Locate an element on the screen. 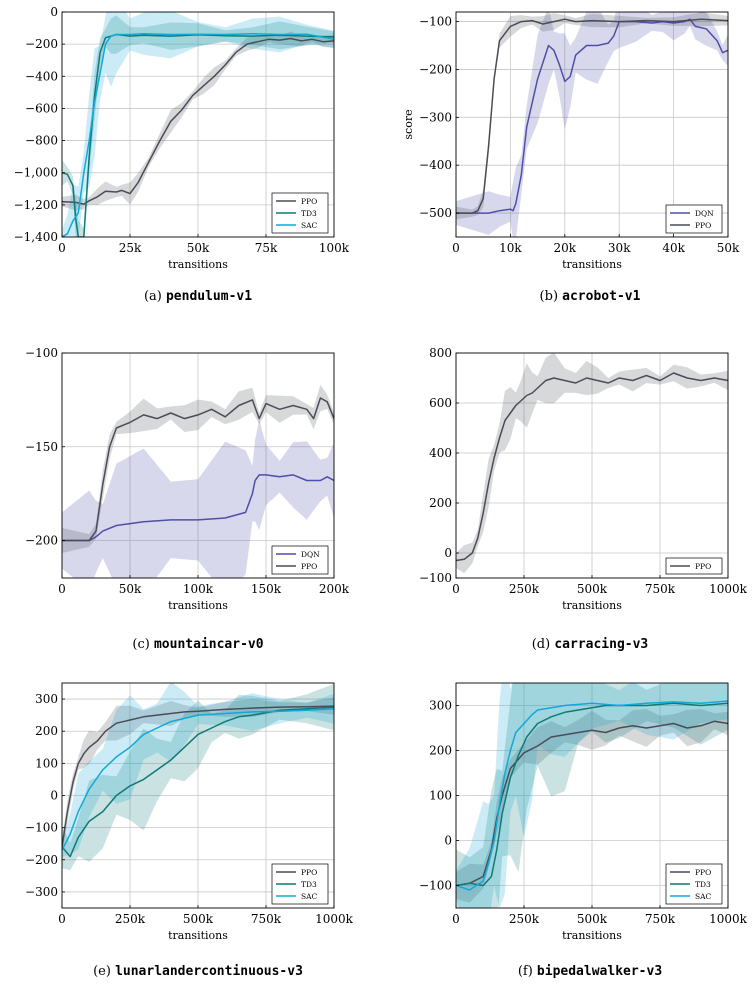 The width and height of the screenshot is (755, 995). plot-area-b is located at coordinates (592, 124).